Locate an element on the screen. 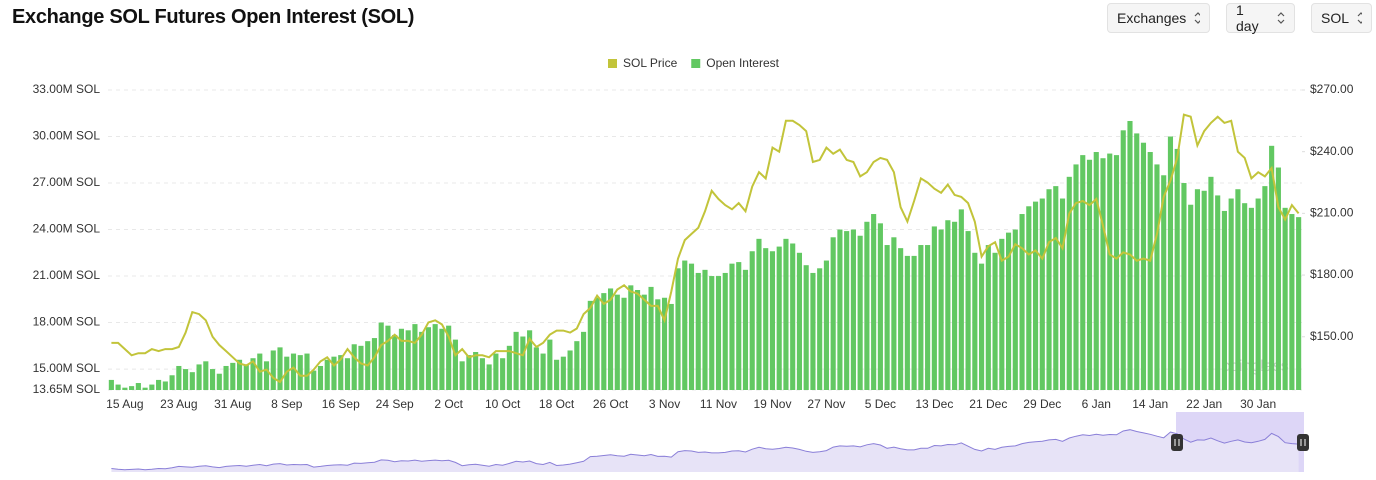 This screenshot has width=1376, height=480. x-tick-label: 21 Dec is located at coordinates (988, 404).